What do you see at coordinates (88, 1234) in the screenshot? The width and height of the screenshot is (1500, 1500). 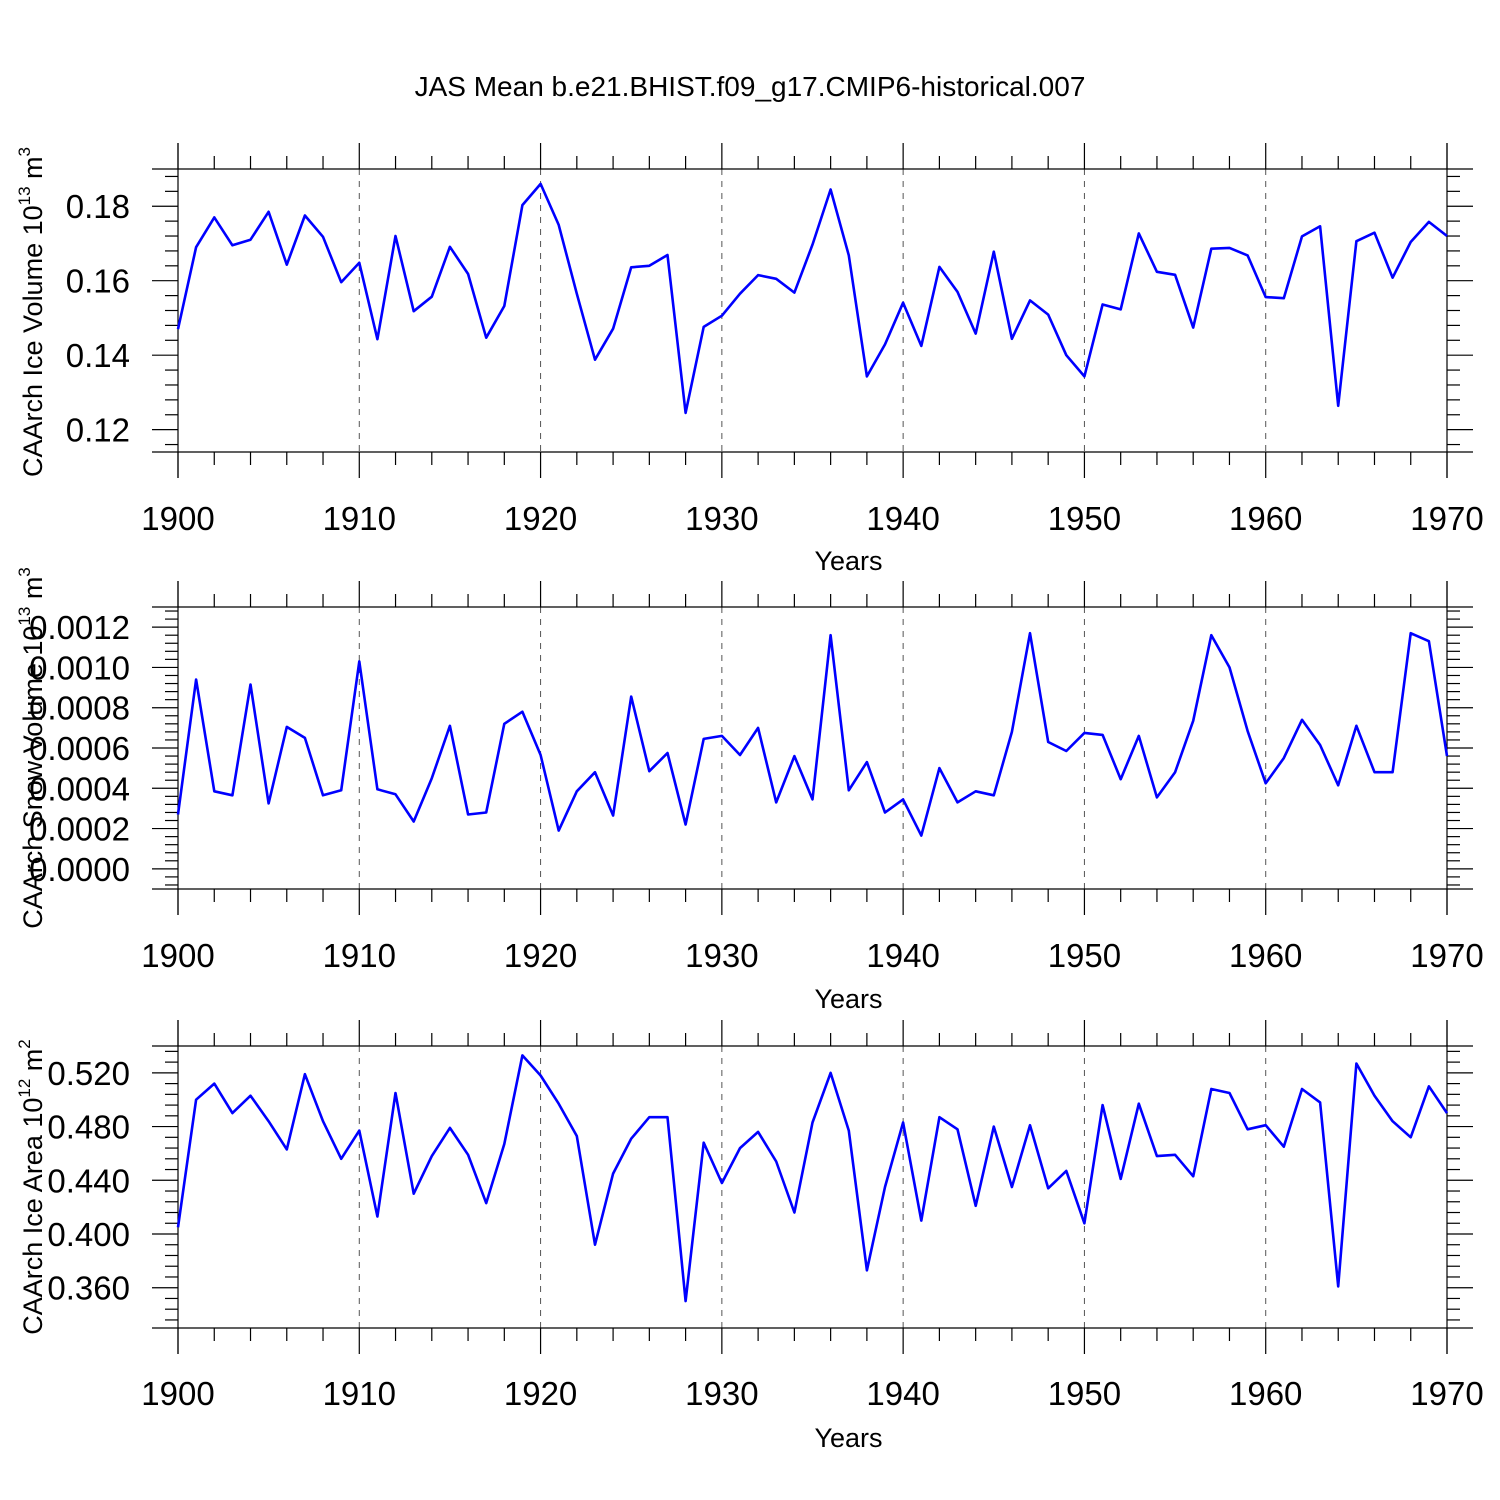 I see `y-tick-label: 0.400` at bounding box center [88, 1234].